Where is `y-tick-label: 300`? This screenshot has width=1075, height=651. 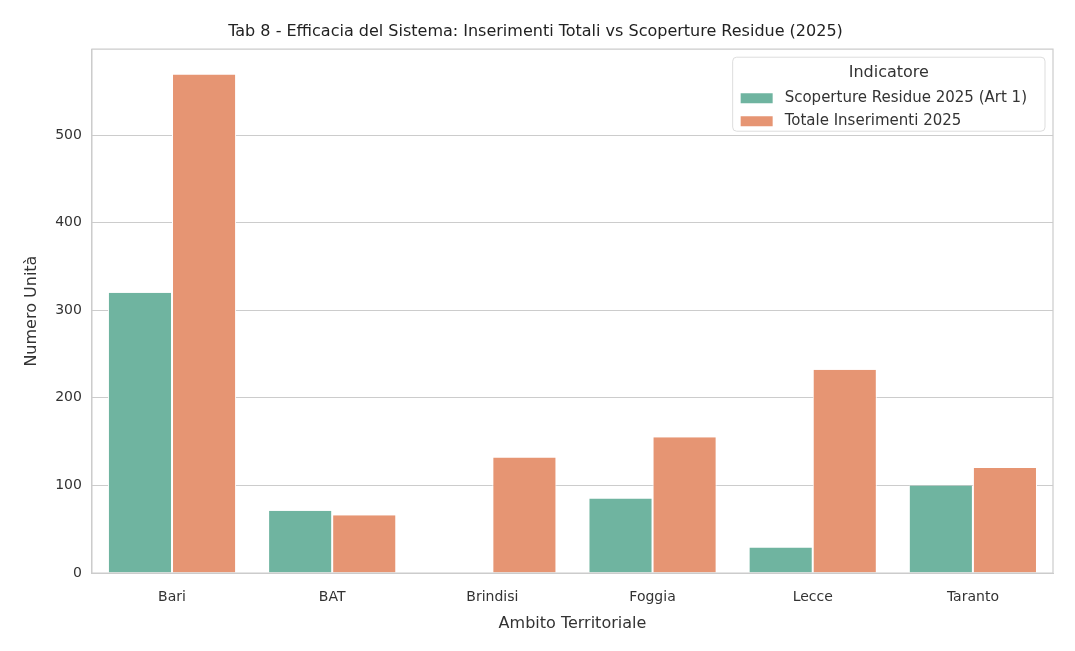 y-tick-label: 300 is located at coordinates (68, 308).